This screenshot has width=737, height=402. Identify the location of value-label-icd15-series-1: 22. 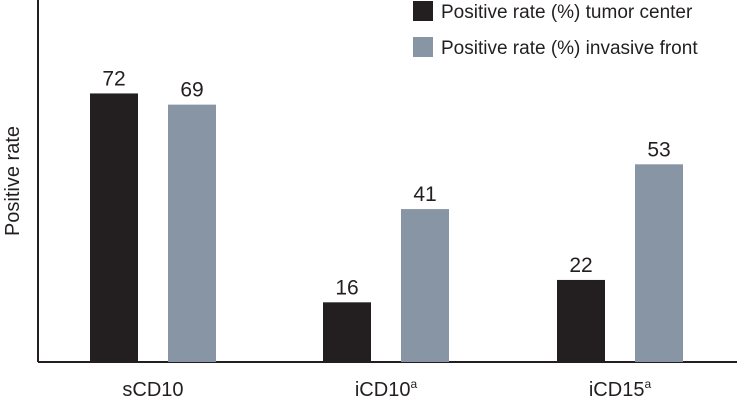
(580, 265).